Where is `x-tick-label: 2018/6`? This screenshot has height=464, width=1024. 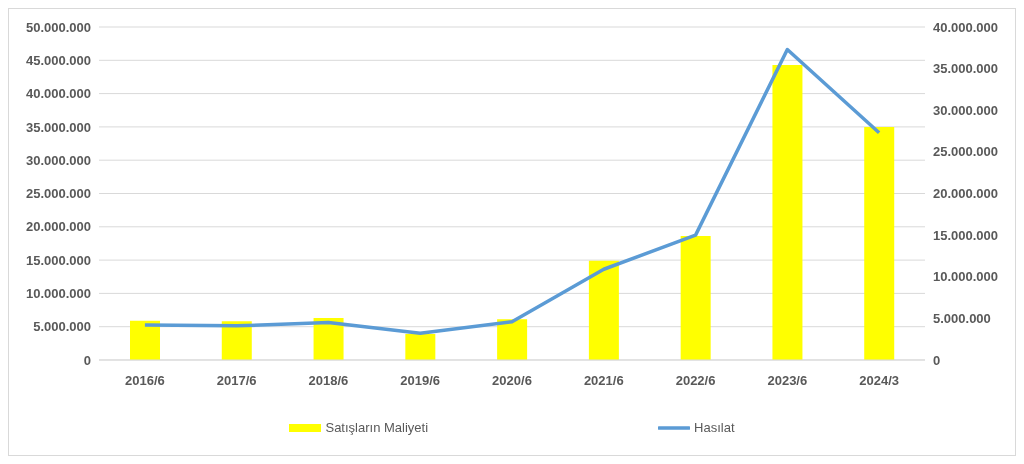
x-tick-label: 2018/6 is located at coordinates (328, 381).